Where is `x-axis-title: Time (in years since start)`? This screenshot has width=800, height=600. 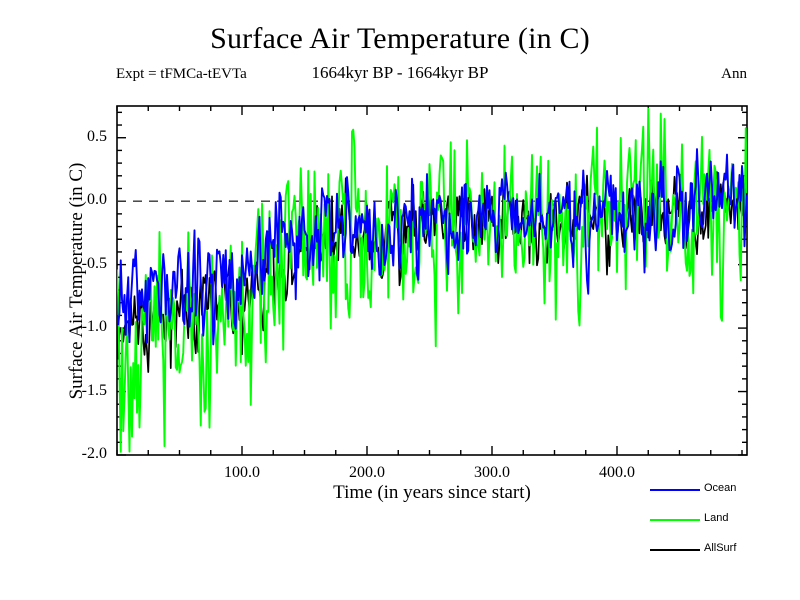 x-axis-title: Time (in years since start) is located at coordinates (432, 492).